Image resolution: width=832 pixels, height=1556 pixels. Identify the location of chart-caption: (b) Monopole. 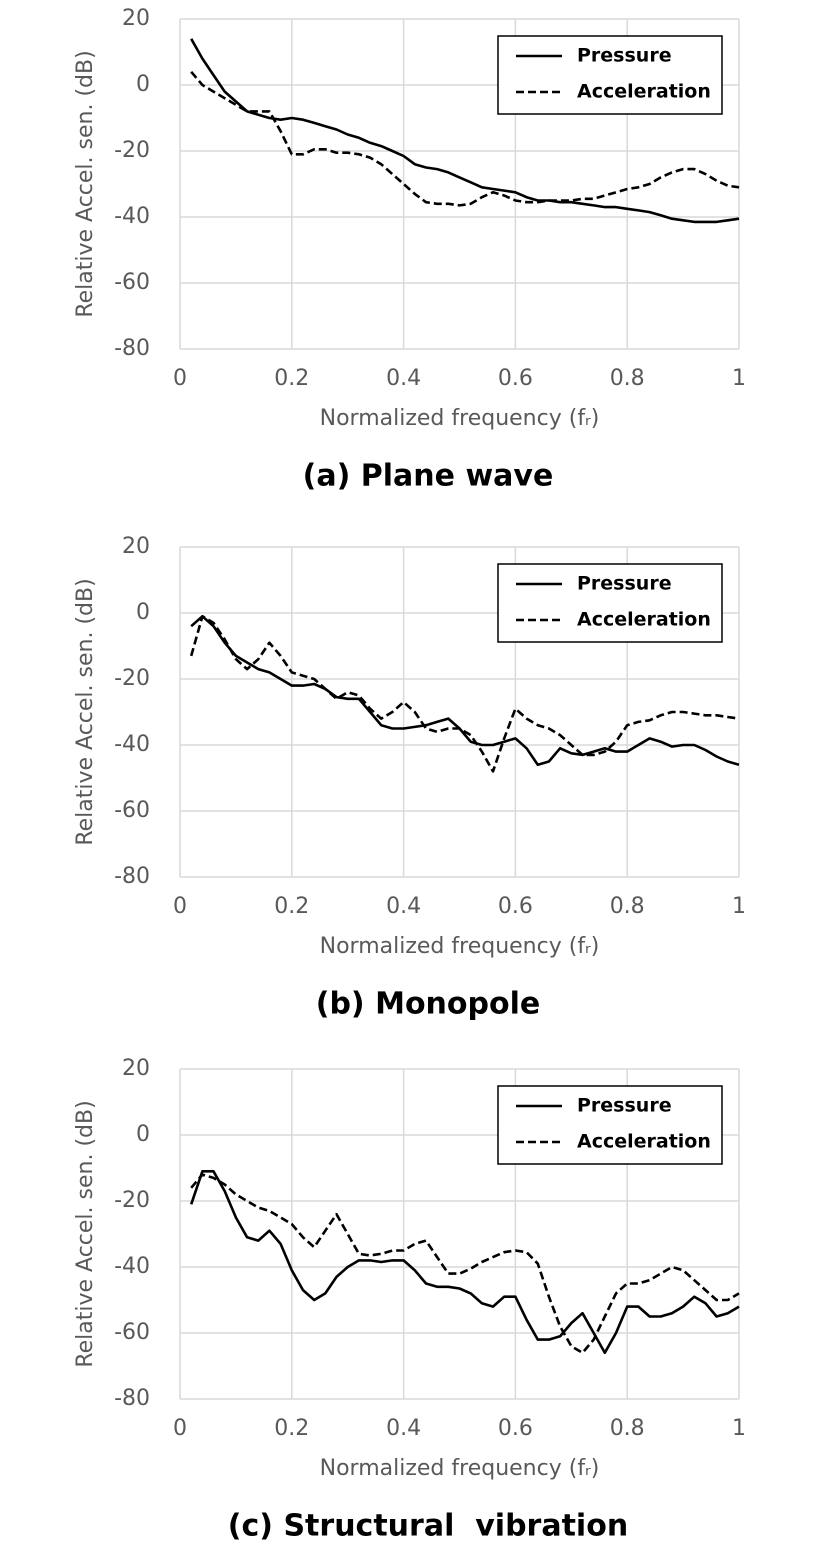
(428, 1004).